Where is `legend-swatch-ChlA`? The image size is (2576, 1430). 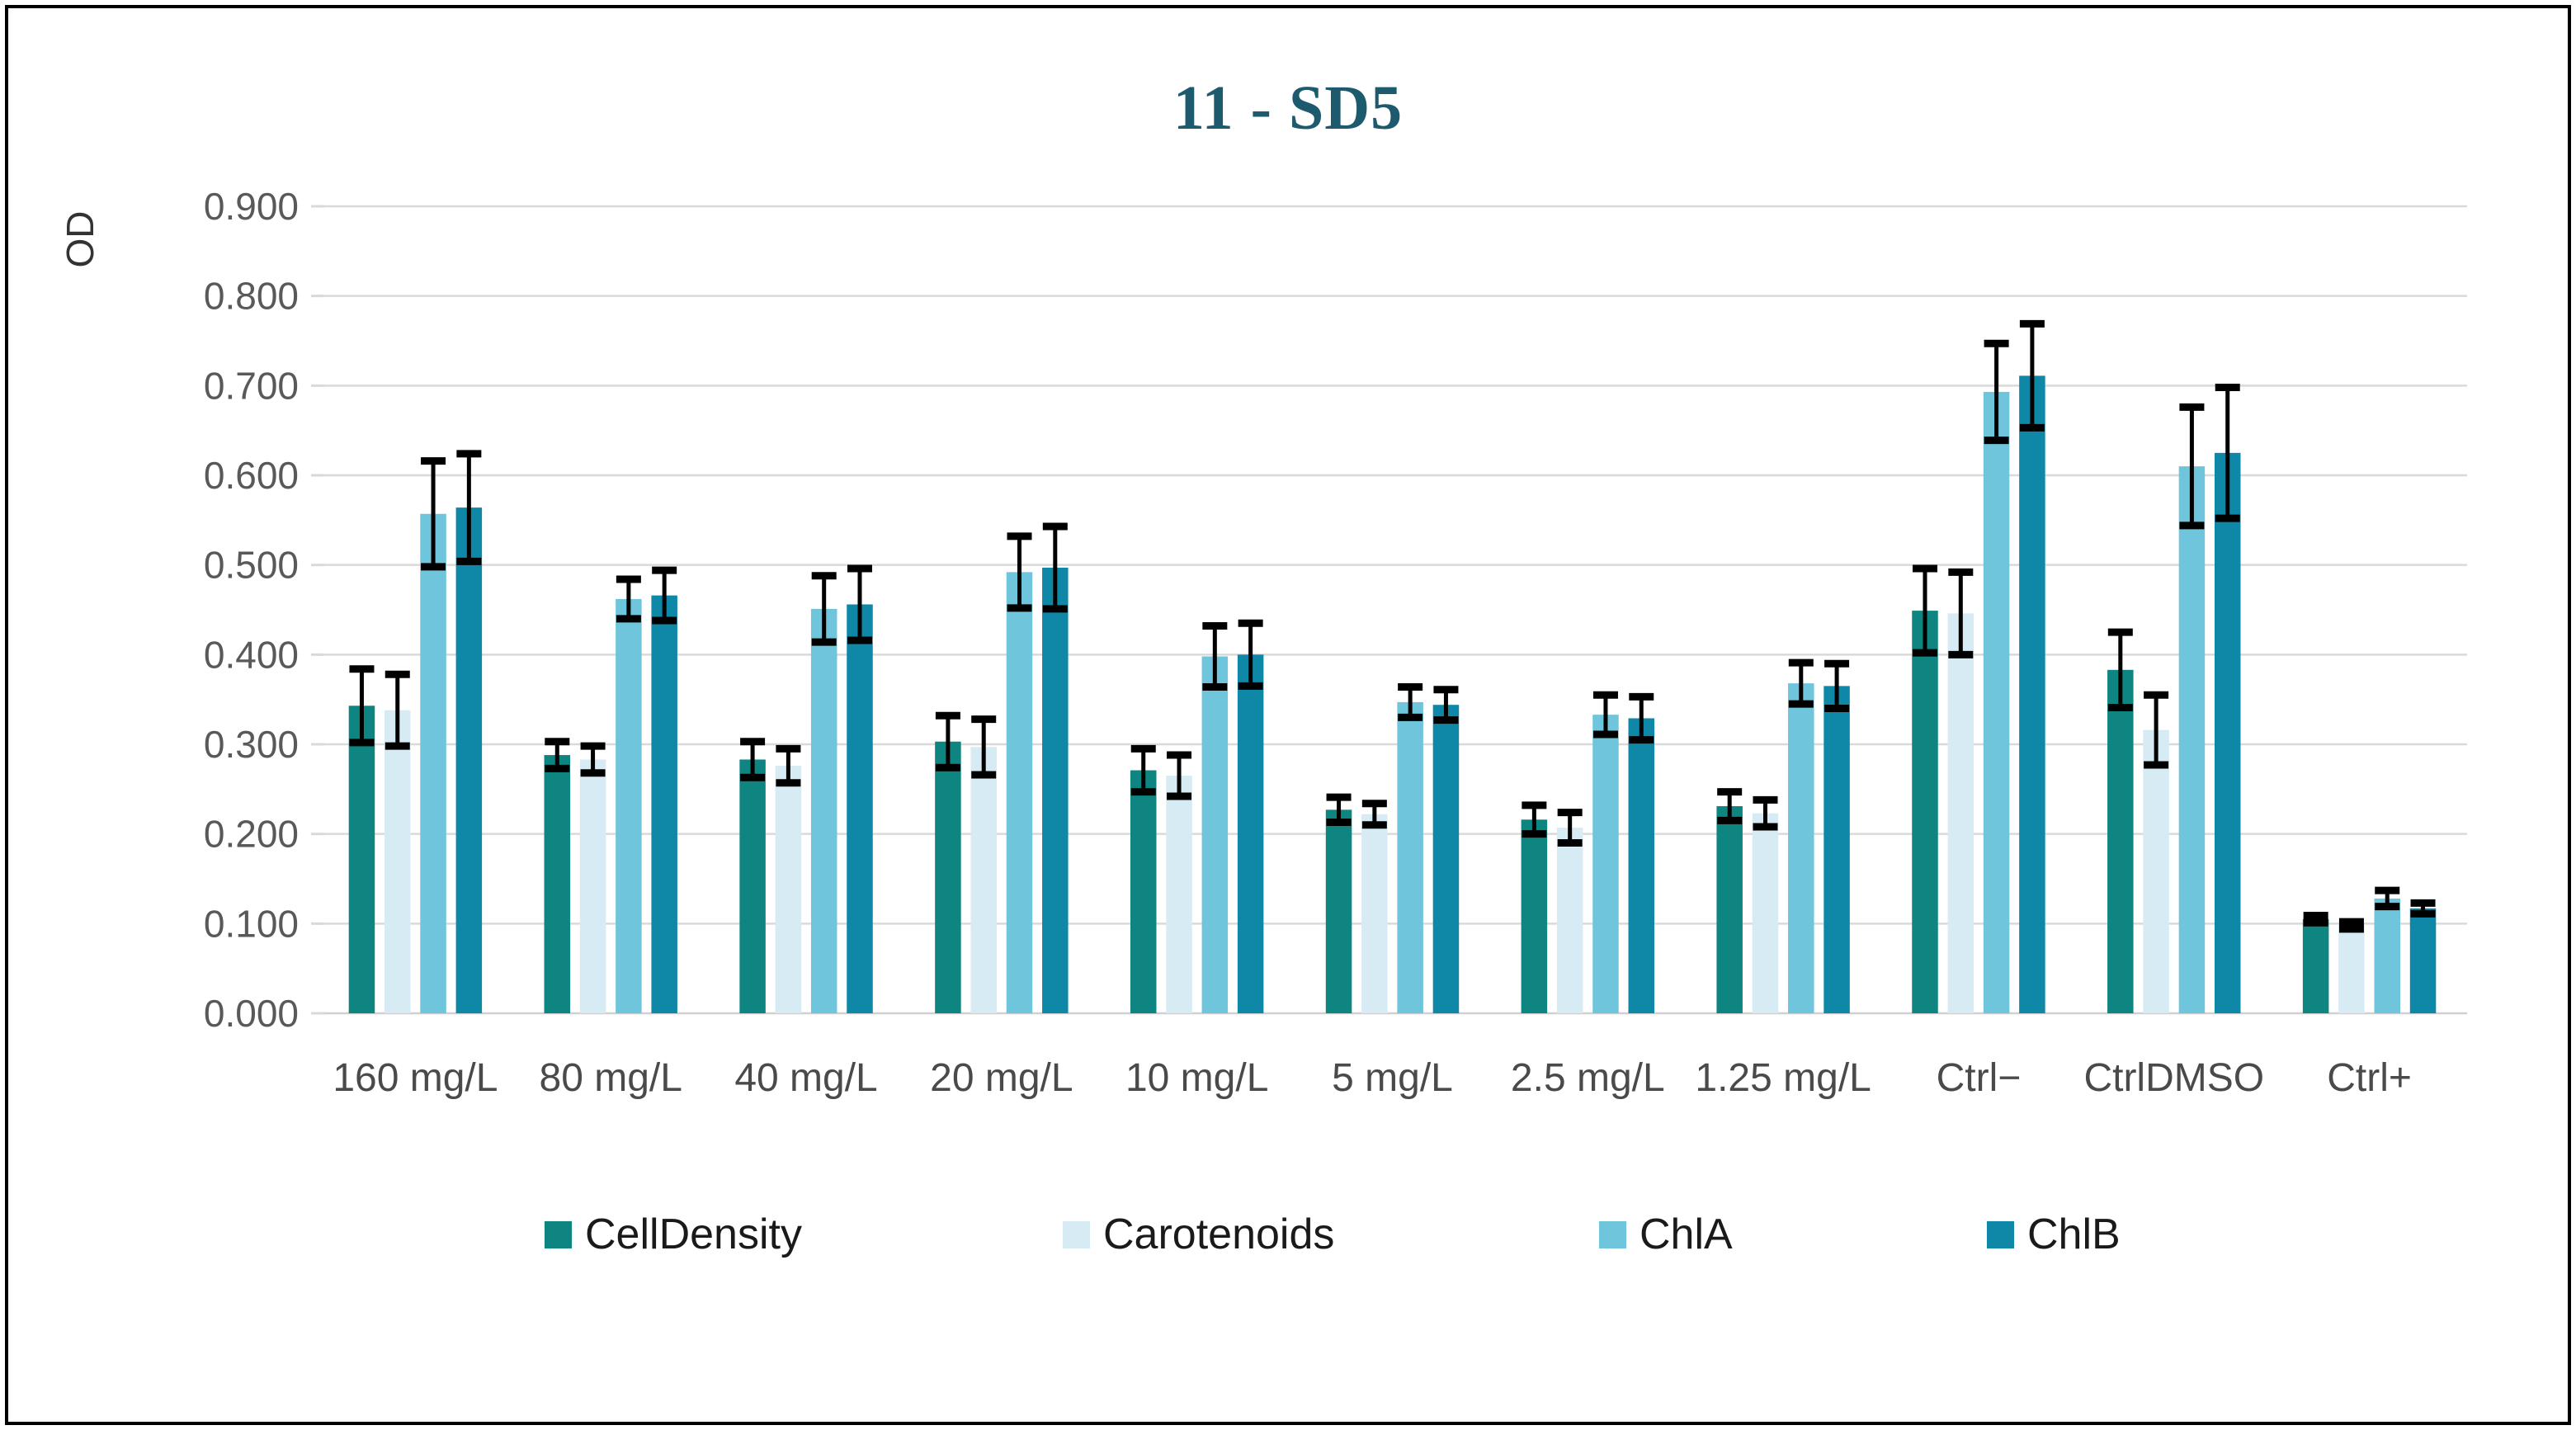 legend-swatch-ChlA is located at coordinates (1612, 1234).